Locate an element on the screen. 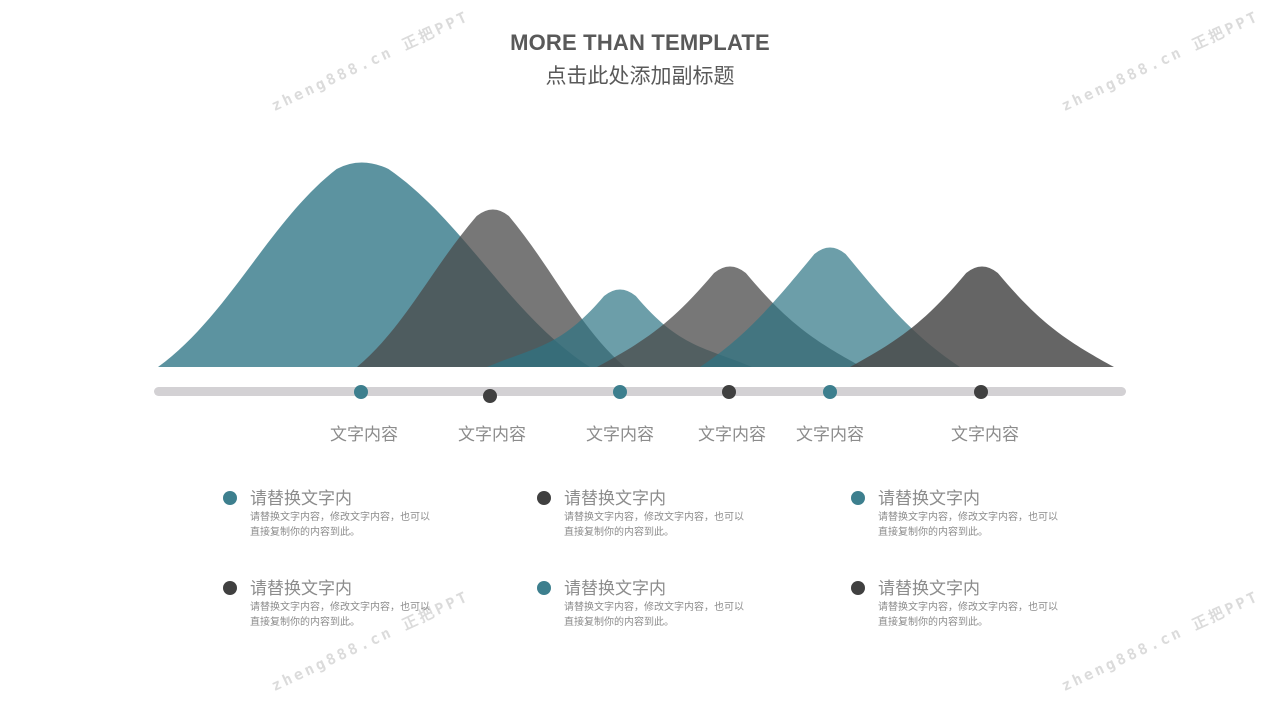 This screenshot has width=1280, height=720. watermark: zheng888.cn 正把PPT is located at coordinates (1160, 641).